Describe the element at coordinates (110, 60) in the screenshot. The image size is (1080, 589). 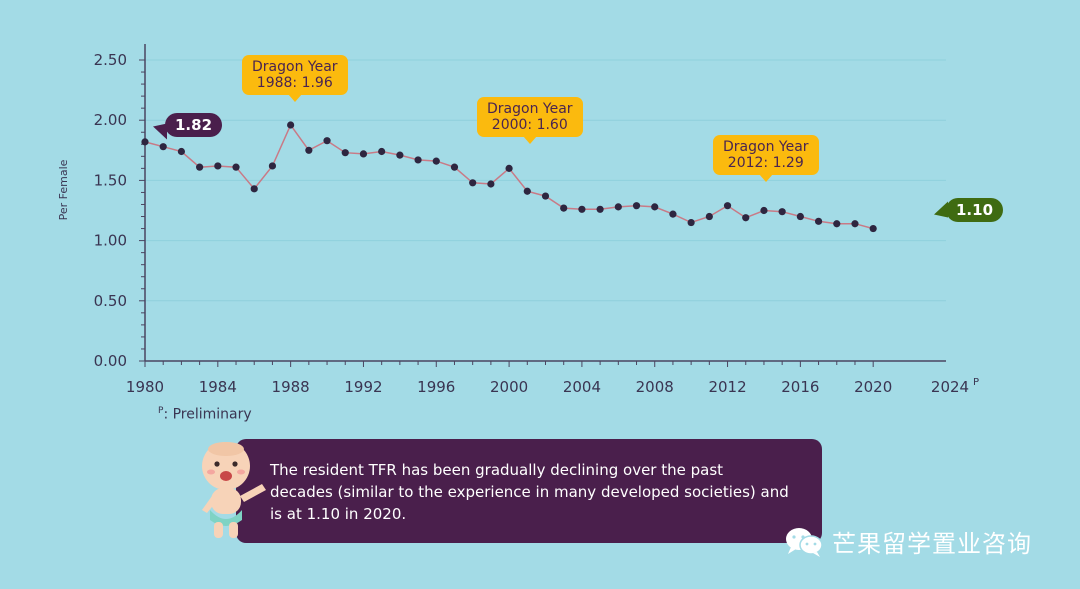
I see `y-tick-label: 2.50` at that location.